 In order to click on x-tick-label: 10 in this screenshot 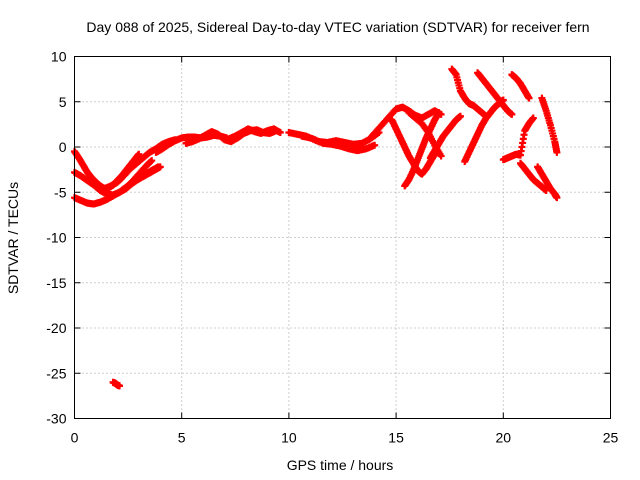, I will do `click(289, 438)`.